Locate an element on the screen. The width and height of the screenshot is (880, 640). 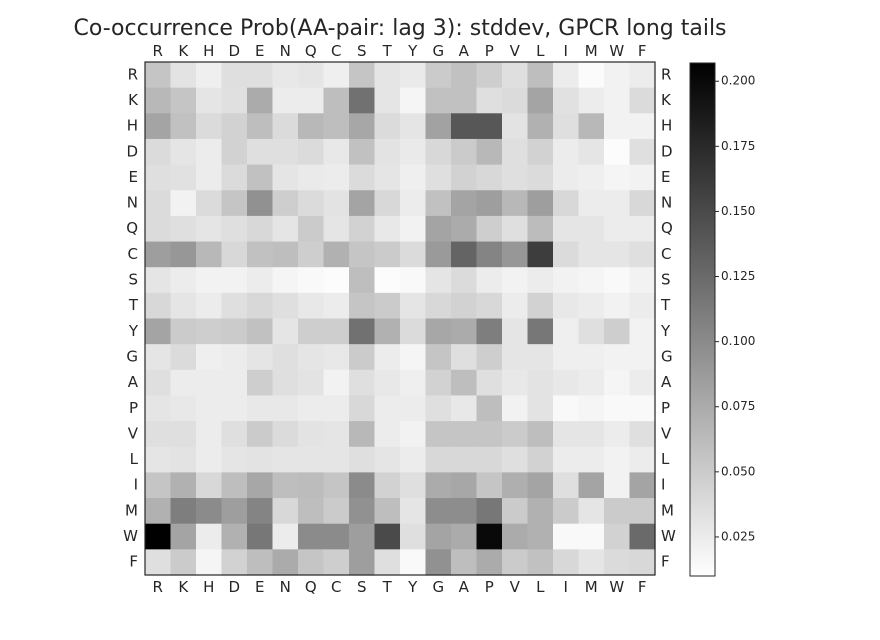
heatmap-cell-N-L is located at coordinates (540, 203).